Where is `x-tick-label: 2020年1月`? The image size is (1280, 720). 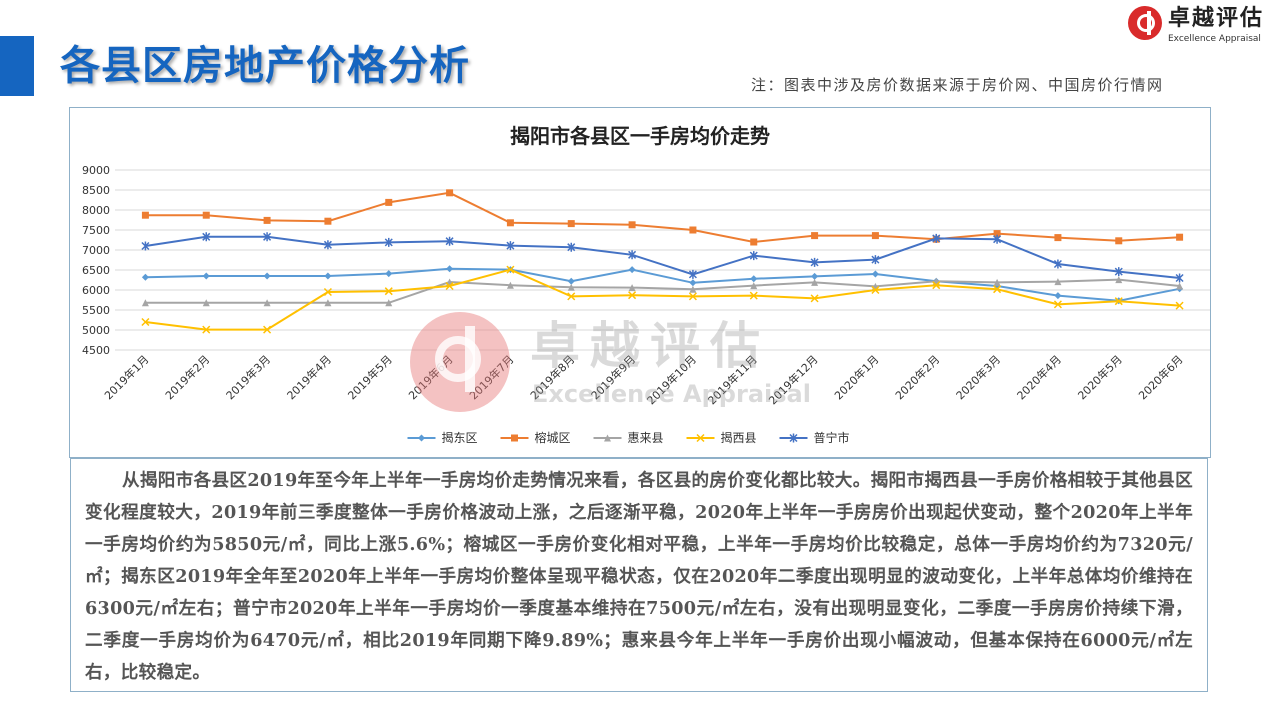
x-tick-label: 2020年1月 is located at coordinates (856, 377).